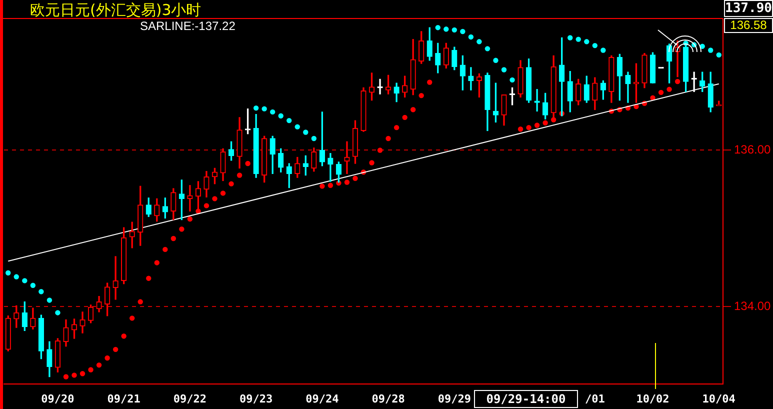 The height and width of the screenshot is (409, 773). I want to click on annotation: SARLINE:-137.22, so click(188, 27).